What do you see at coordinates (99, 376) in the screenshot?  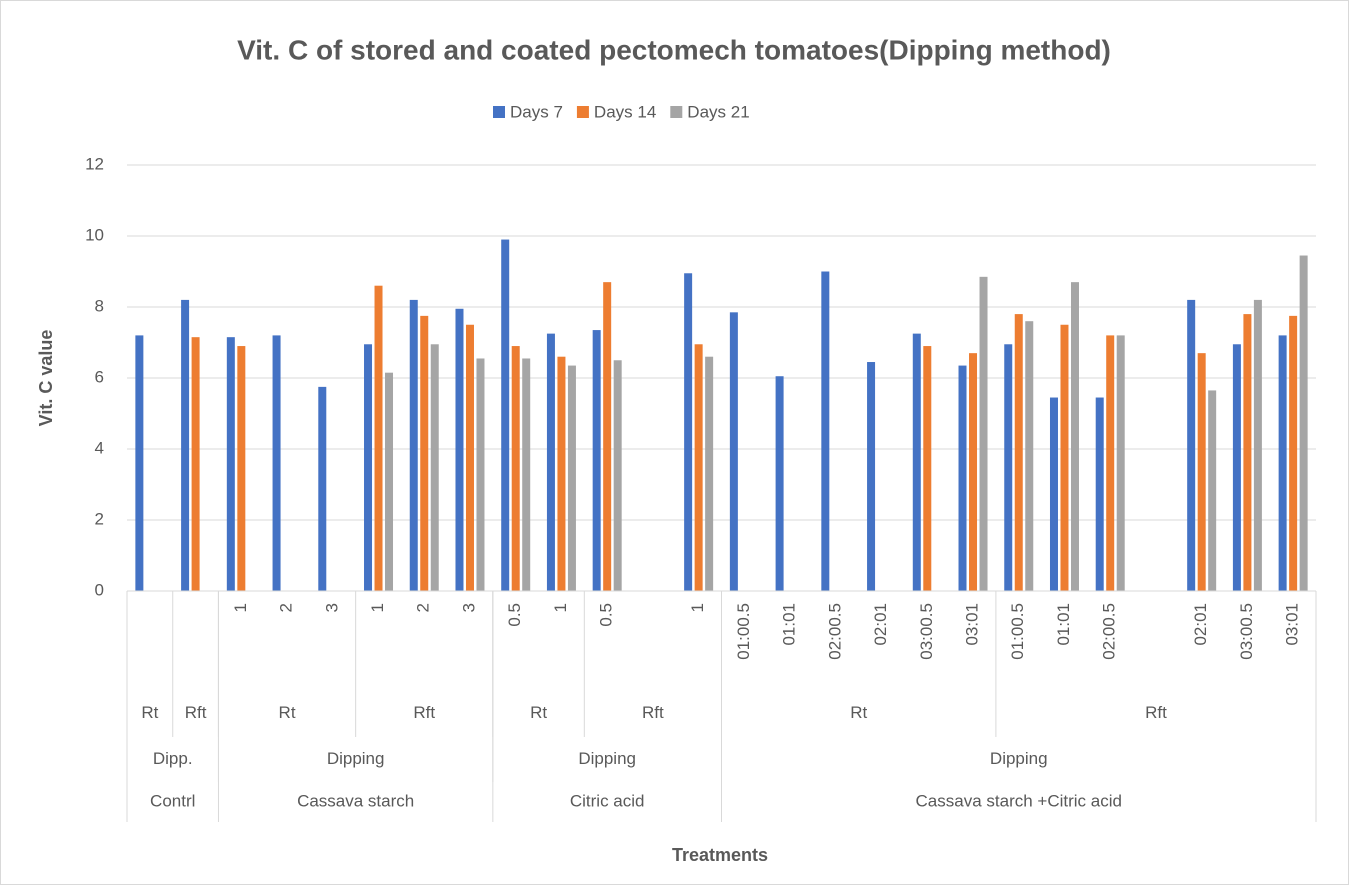 I see `y-tick-label: 6` at bounding box center [99, 376].